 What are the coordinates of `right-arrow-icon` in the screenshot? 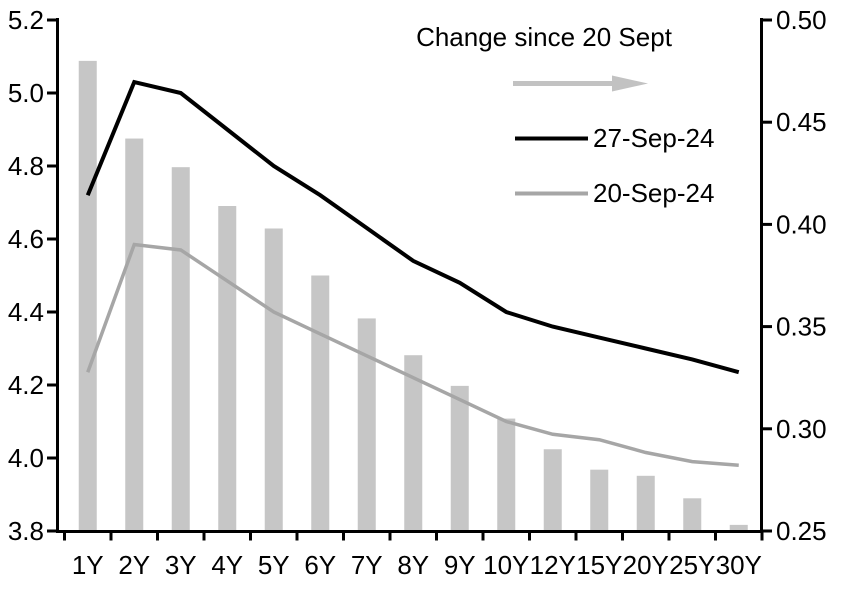 It's located at (580, 83).